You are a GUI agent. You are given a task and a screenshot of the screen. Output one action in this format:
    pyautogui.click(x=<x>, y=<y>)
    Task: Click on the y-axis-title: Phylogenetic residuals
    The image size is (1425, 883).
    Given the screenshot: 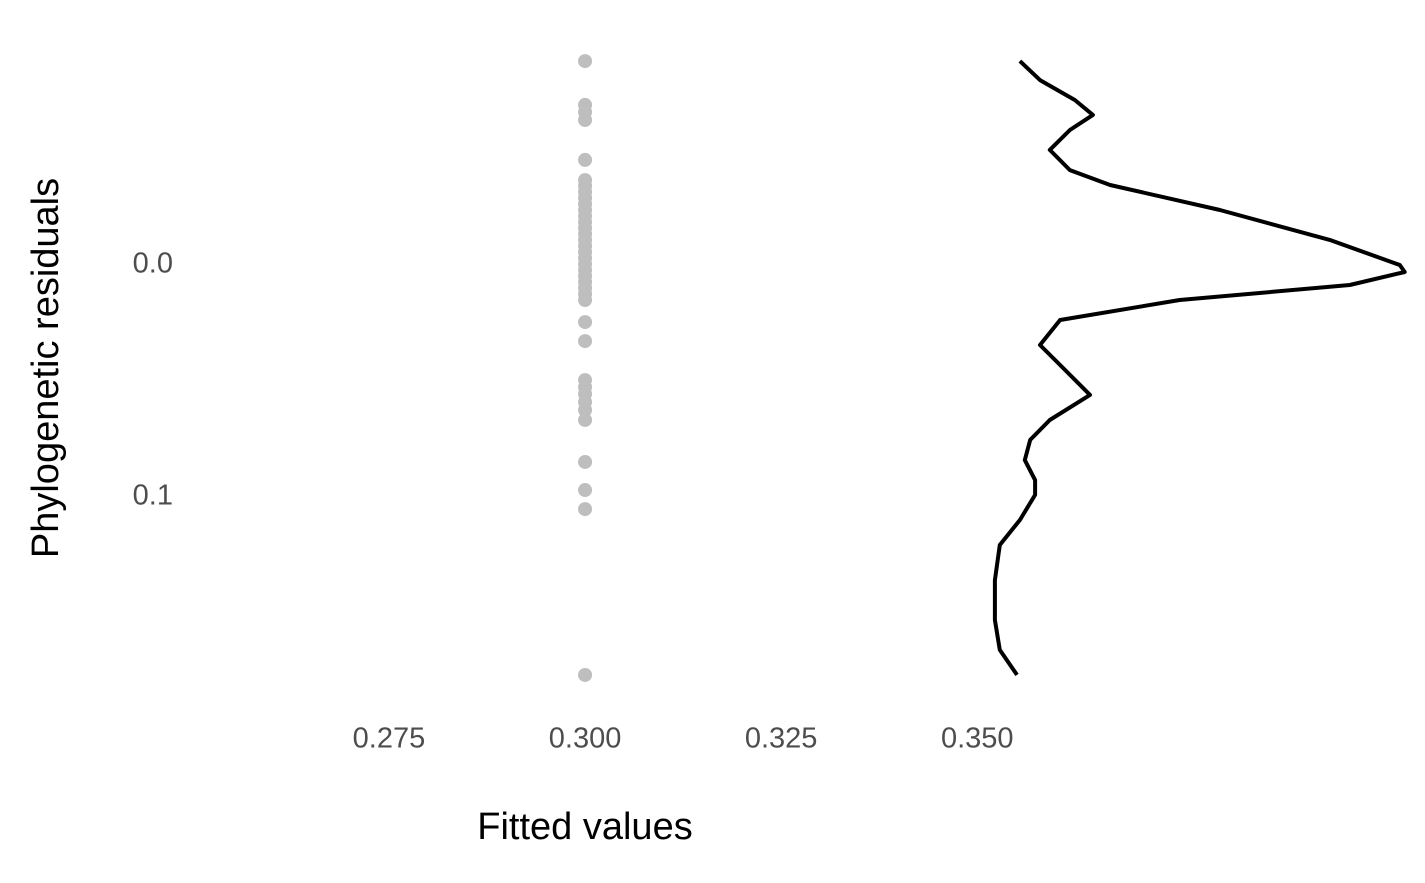 What is the action you would take?
    pyautogui.click(x=46, y=368)
    